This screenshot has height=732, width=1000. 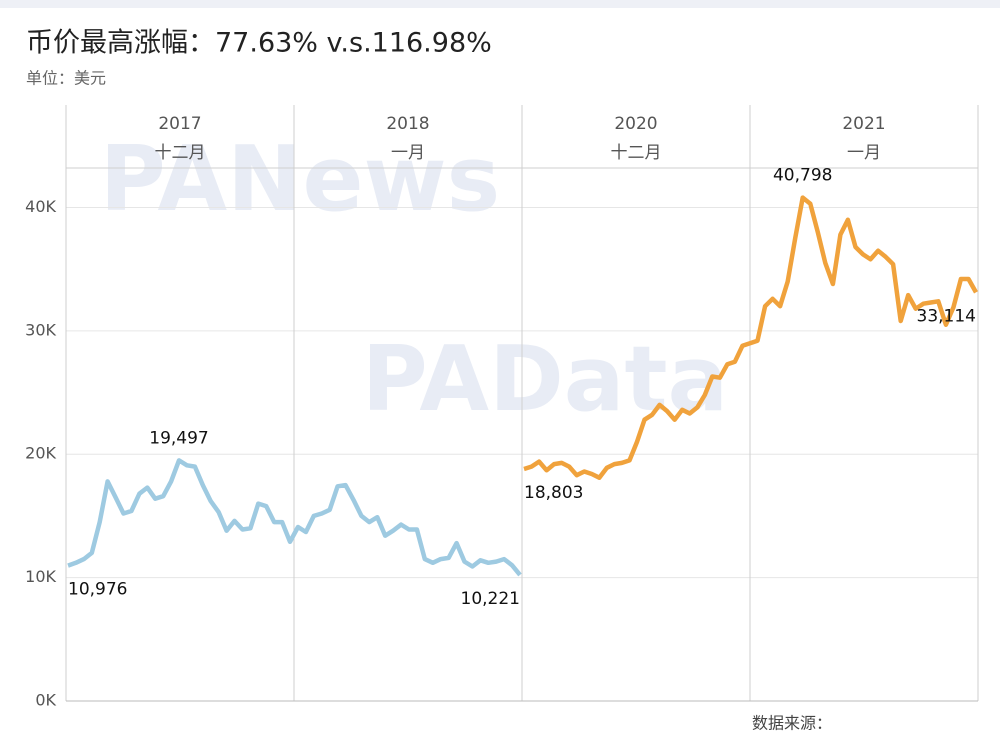 What do you see at coordinates (407, 124) in the screenshot?
I see `panel-year: 2018` at bounding box center [407, 124].